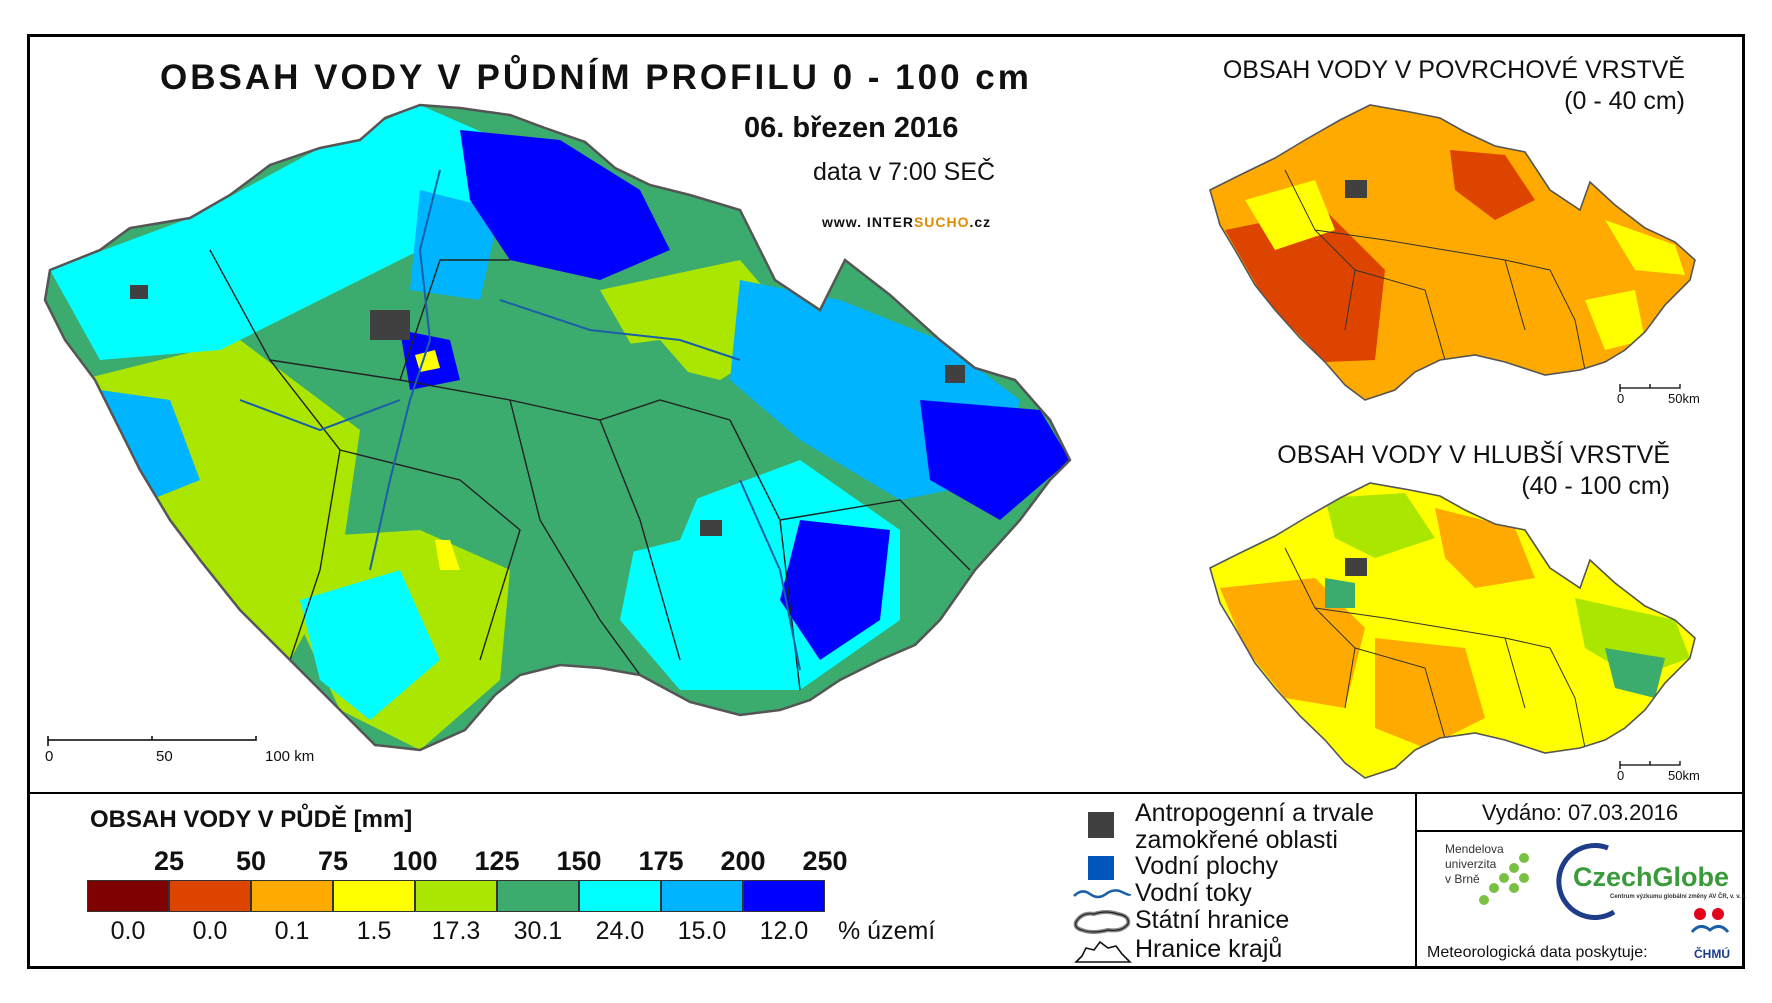 This screenshot has width=1772, height=1003. Describe the element at coordinates (579, 861) in the screenshot. I see `legend-threshold-150: 150` at that location.